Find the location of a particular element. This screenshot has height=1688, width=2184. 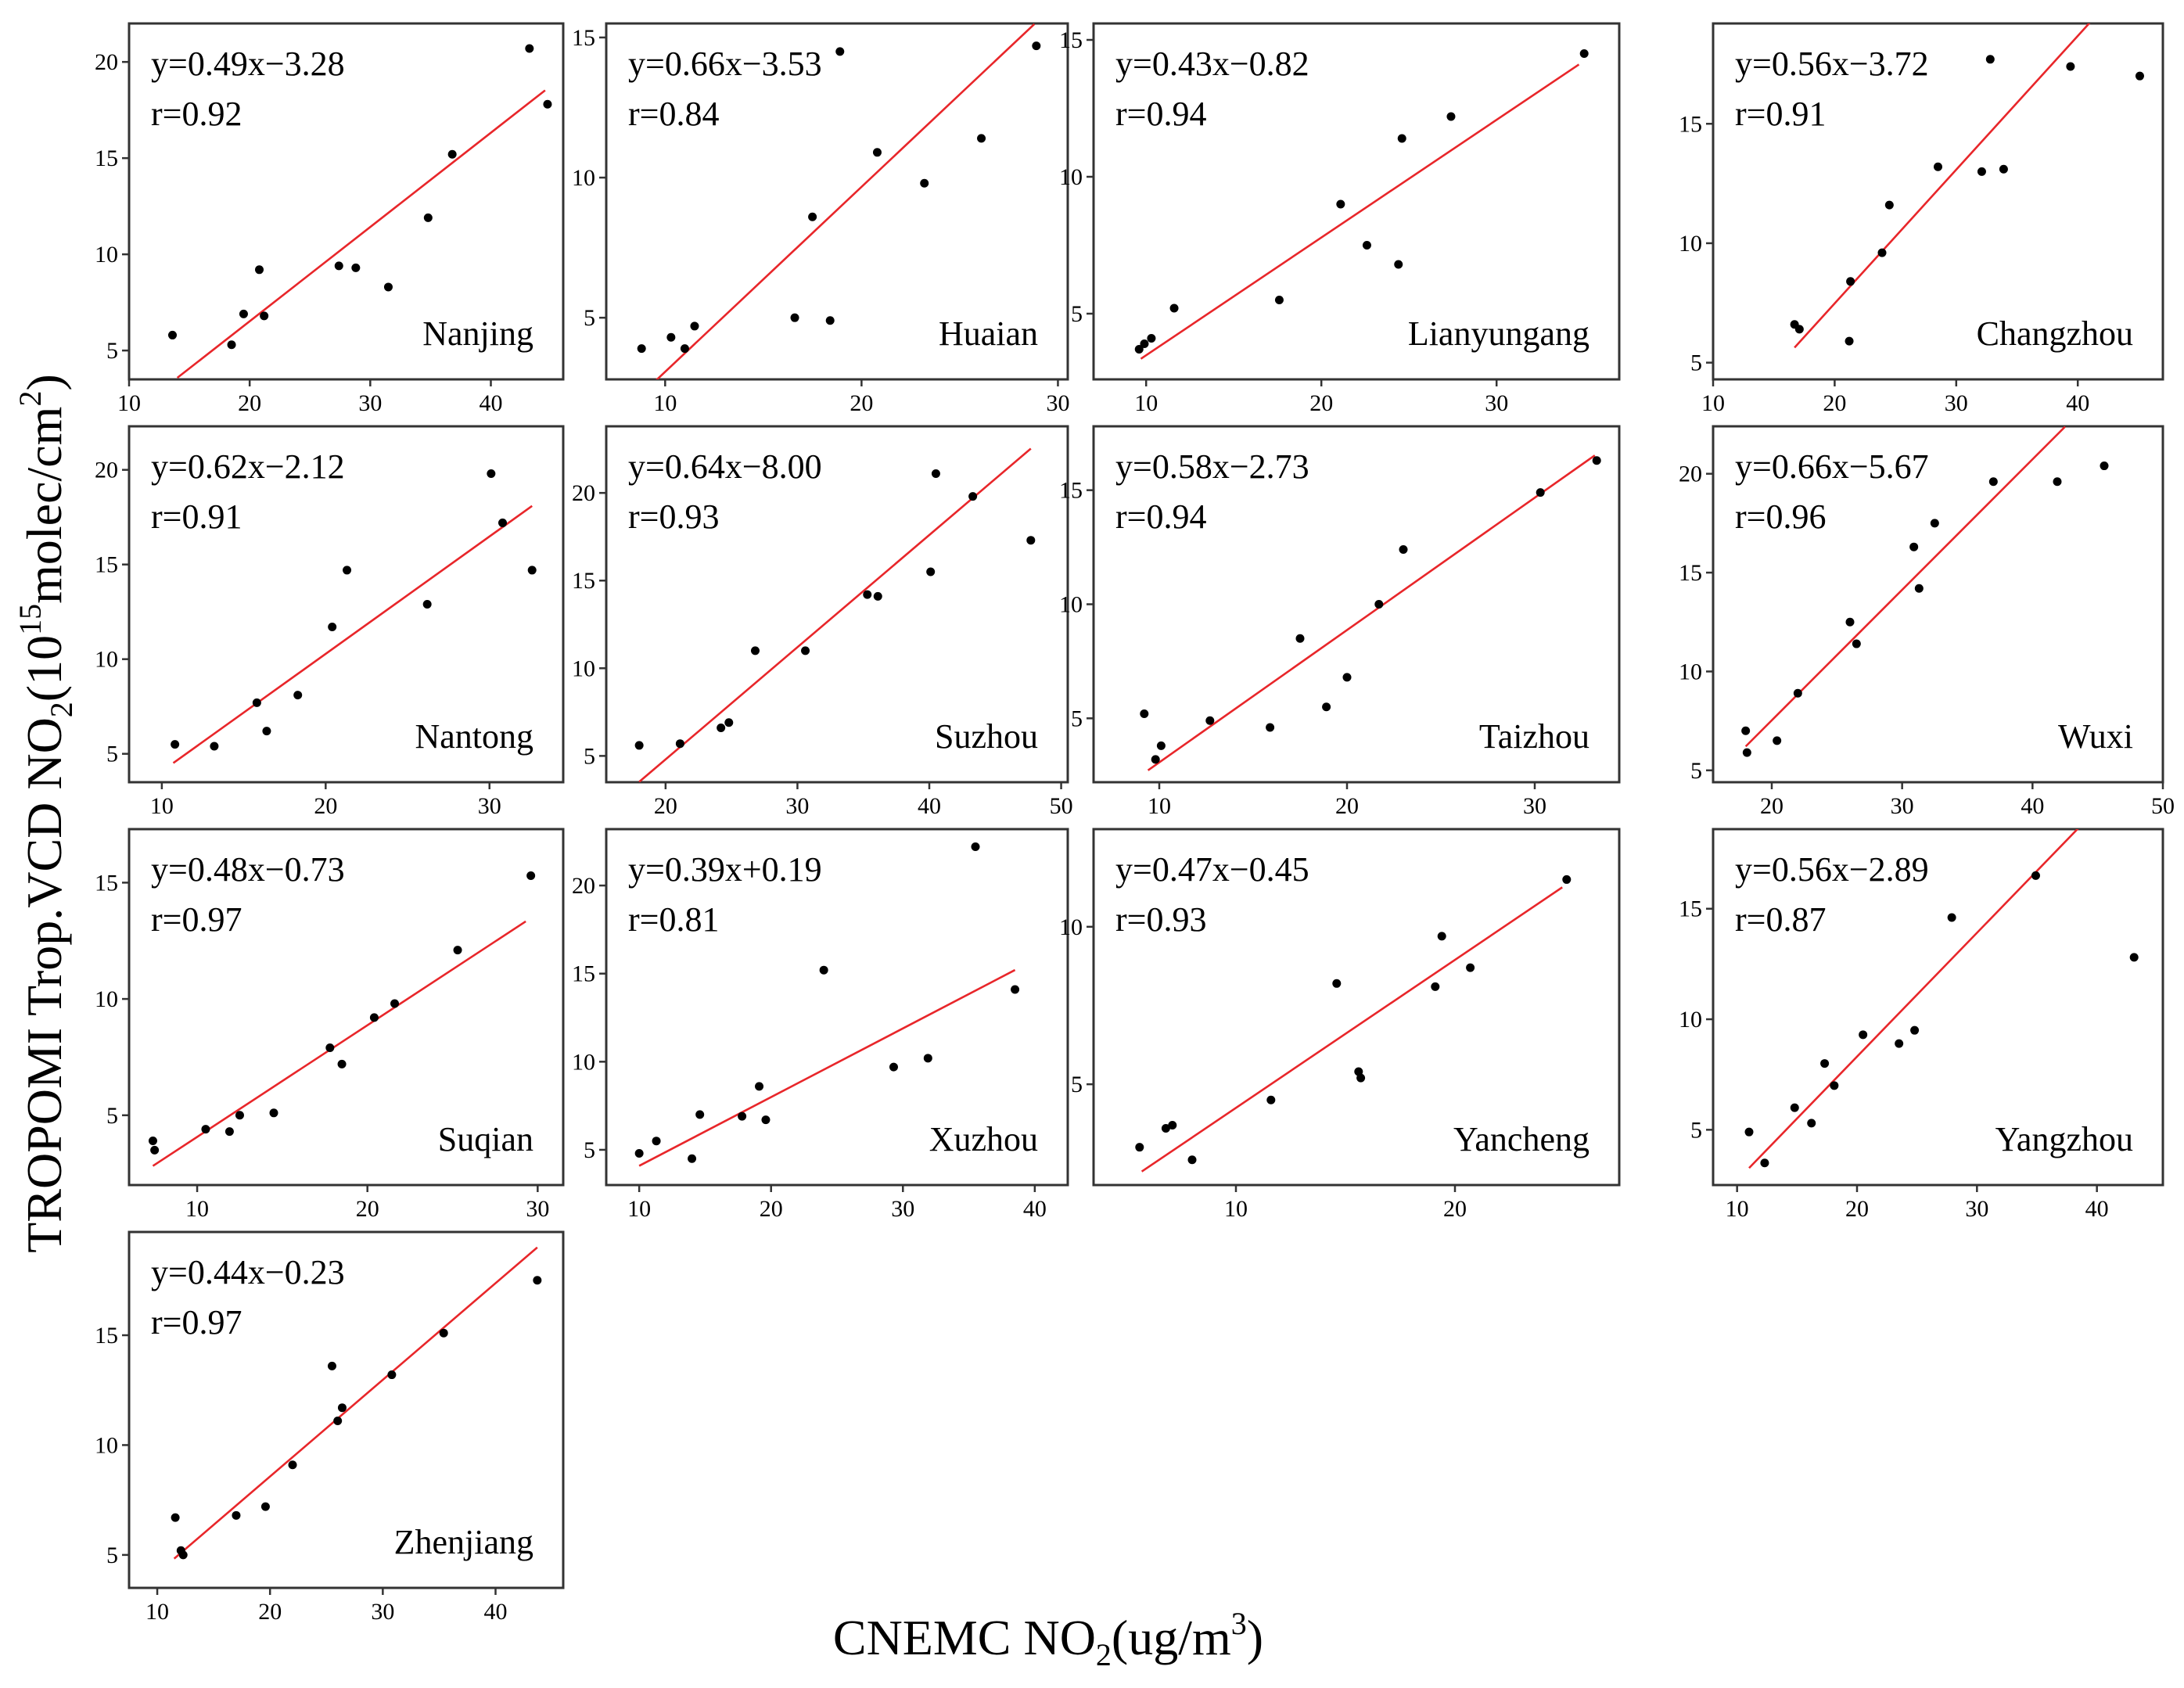

city-label: Suzhou is located at coordinates (986, 736).